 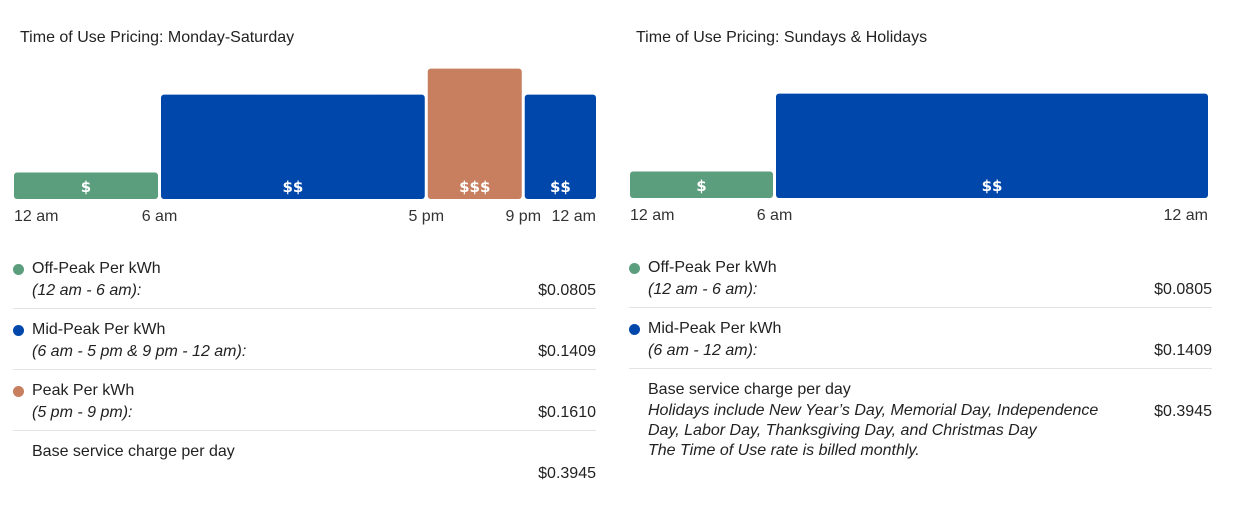 What do you see at coordinates (474, 187) in the screenshot?
I see `bar-price-label: $$$` at bounding box center [474, 187].